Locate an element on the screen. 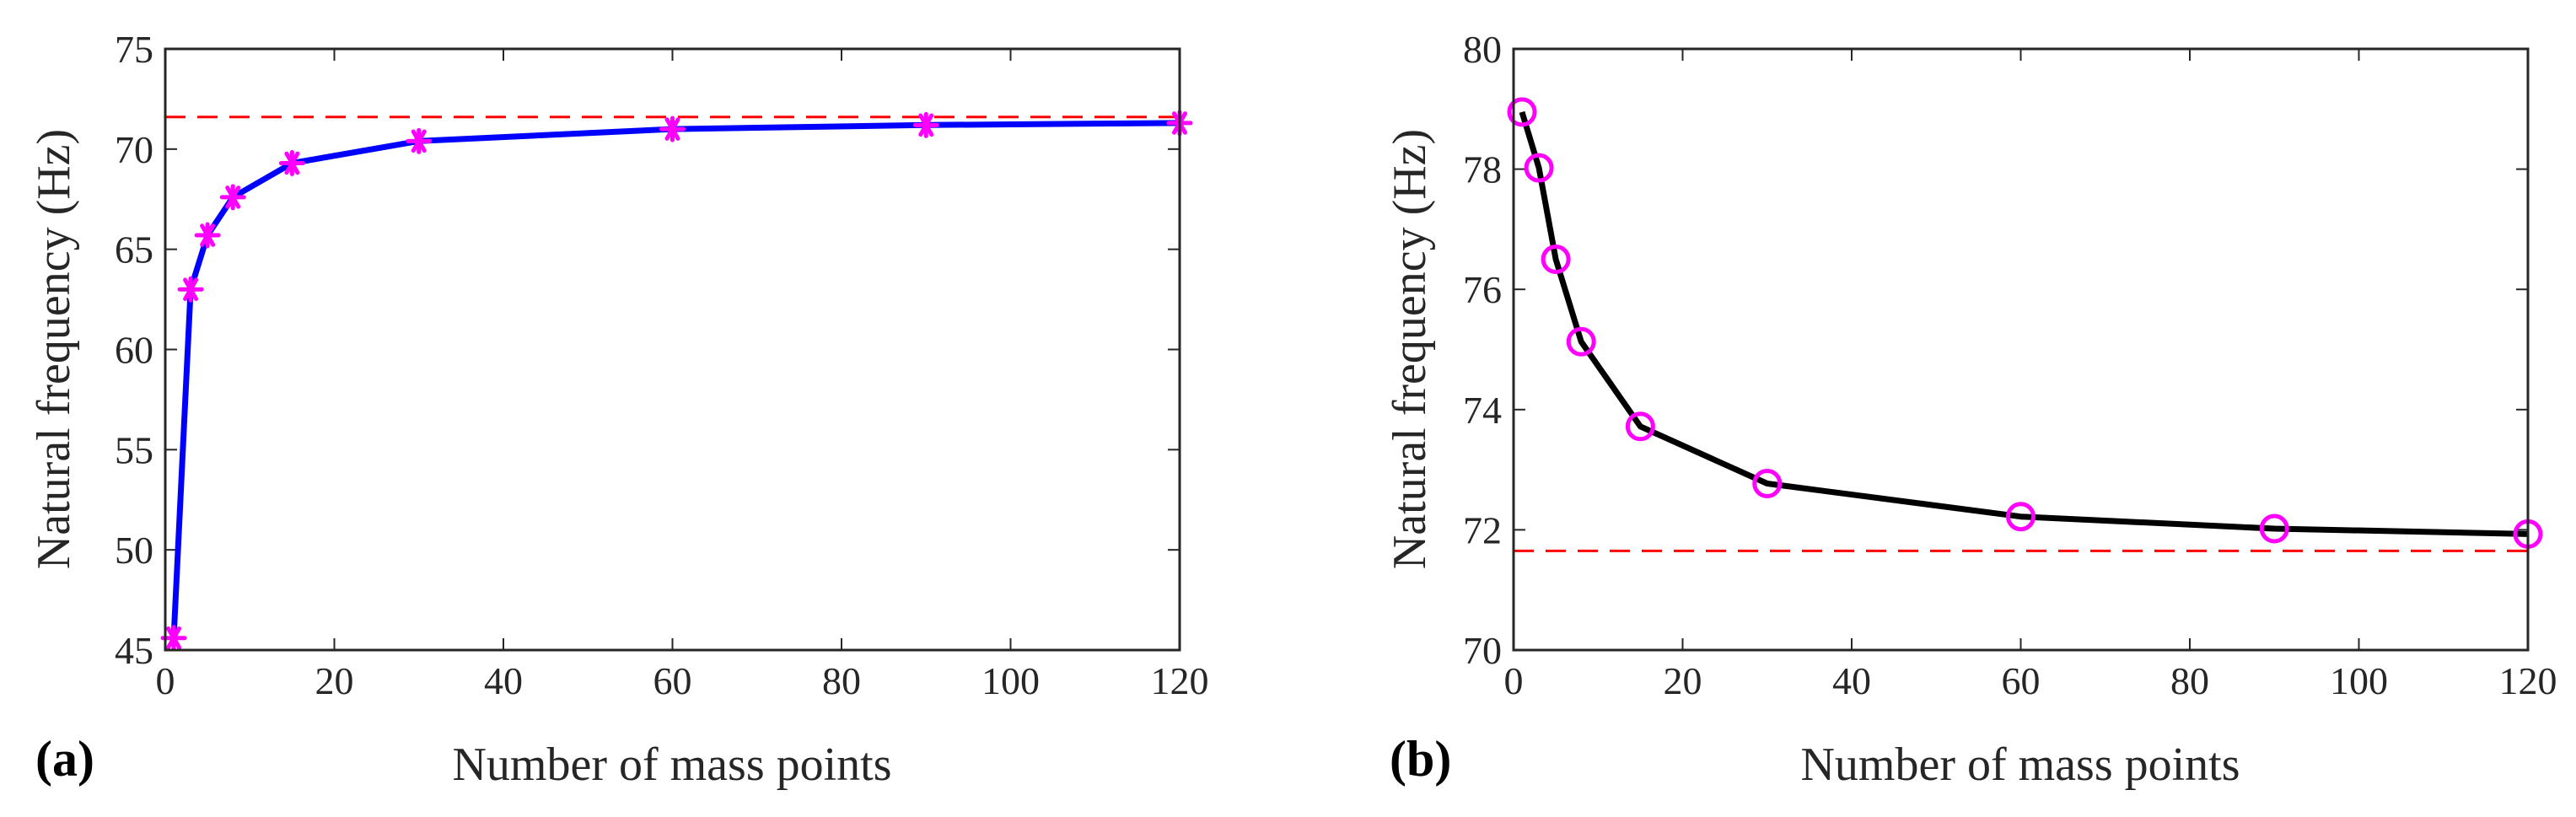 The width and height of the screenshot is (2576, 817). panel-b-x-tick-label: 60 is located at coordinates (2022, 681).